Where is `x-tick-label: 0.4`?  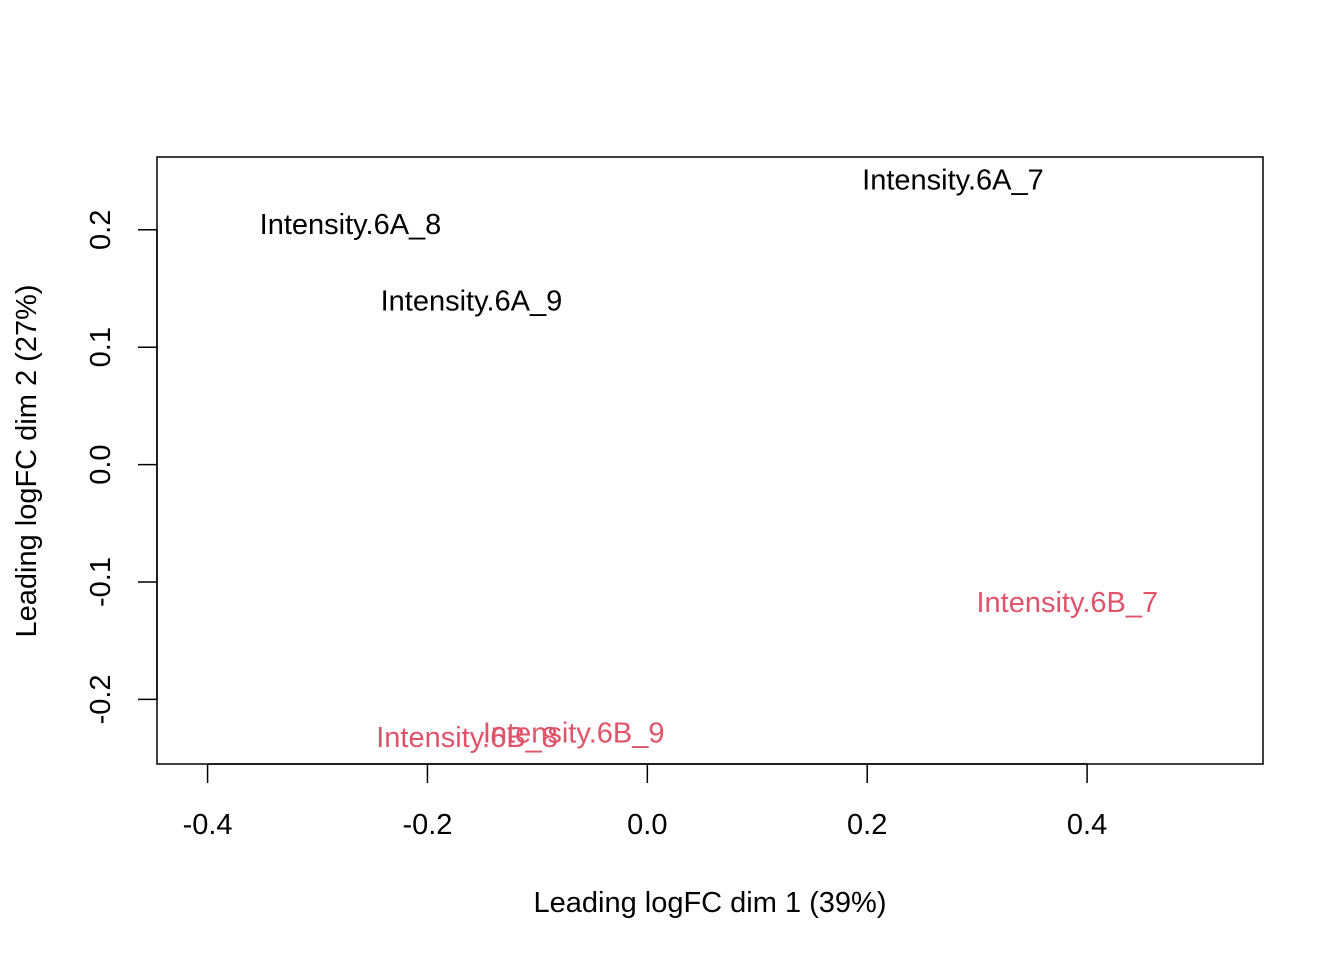 x-tick-label: 0.4 is located at coordinates (1087, 825).